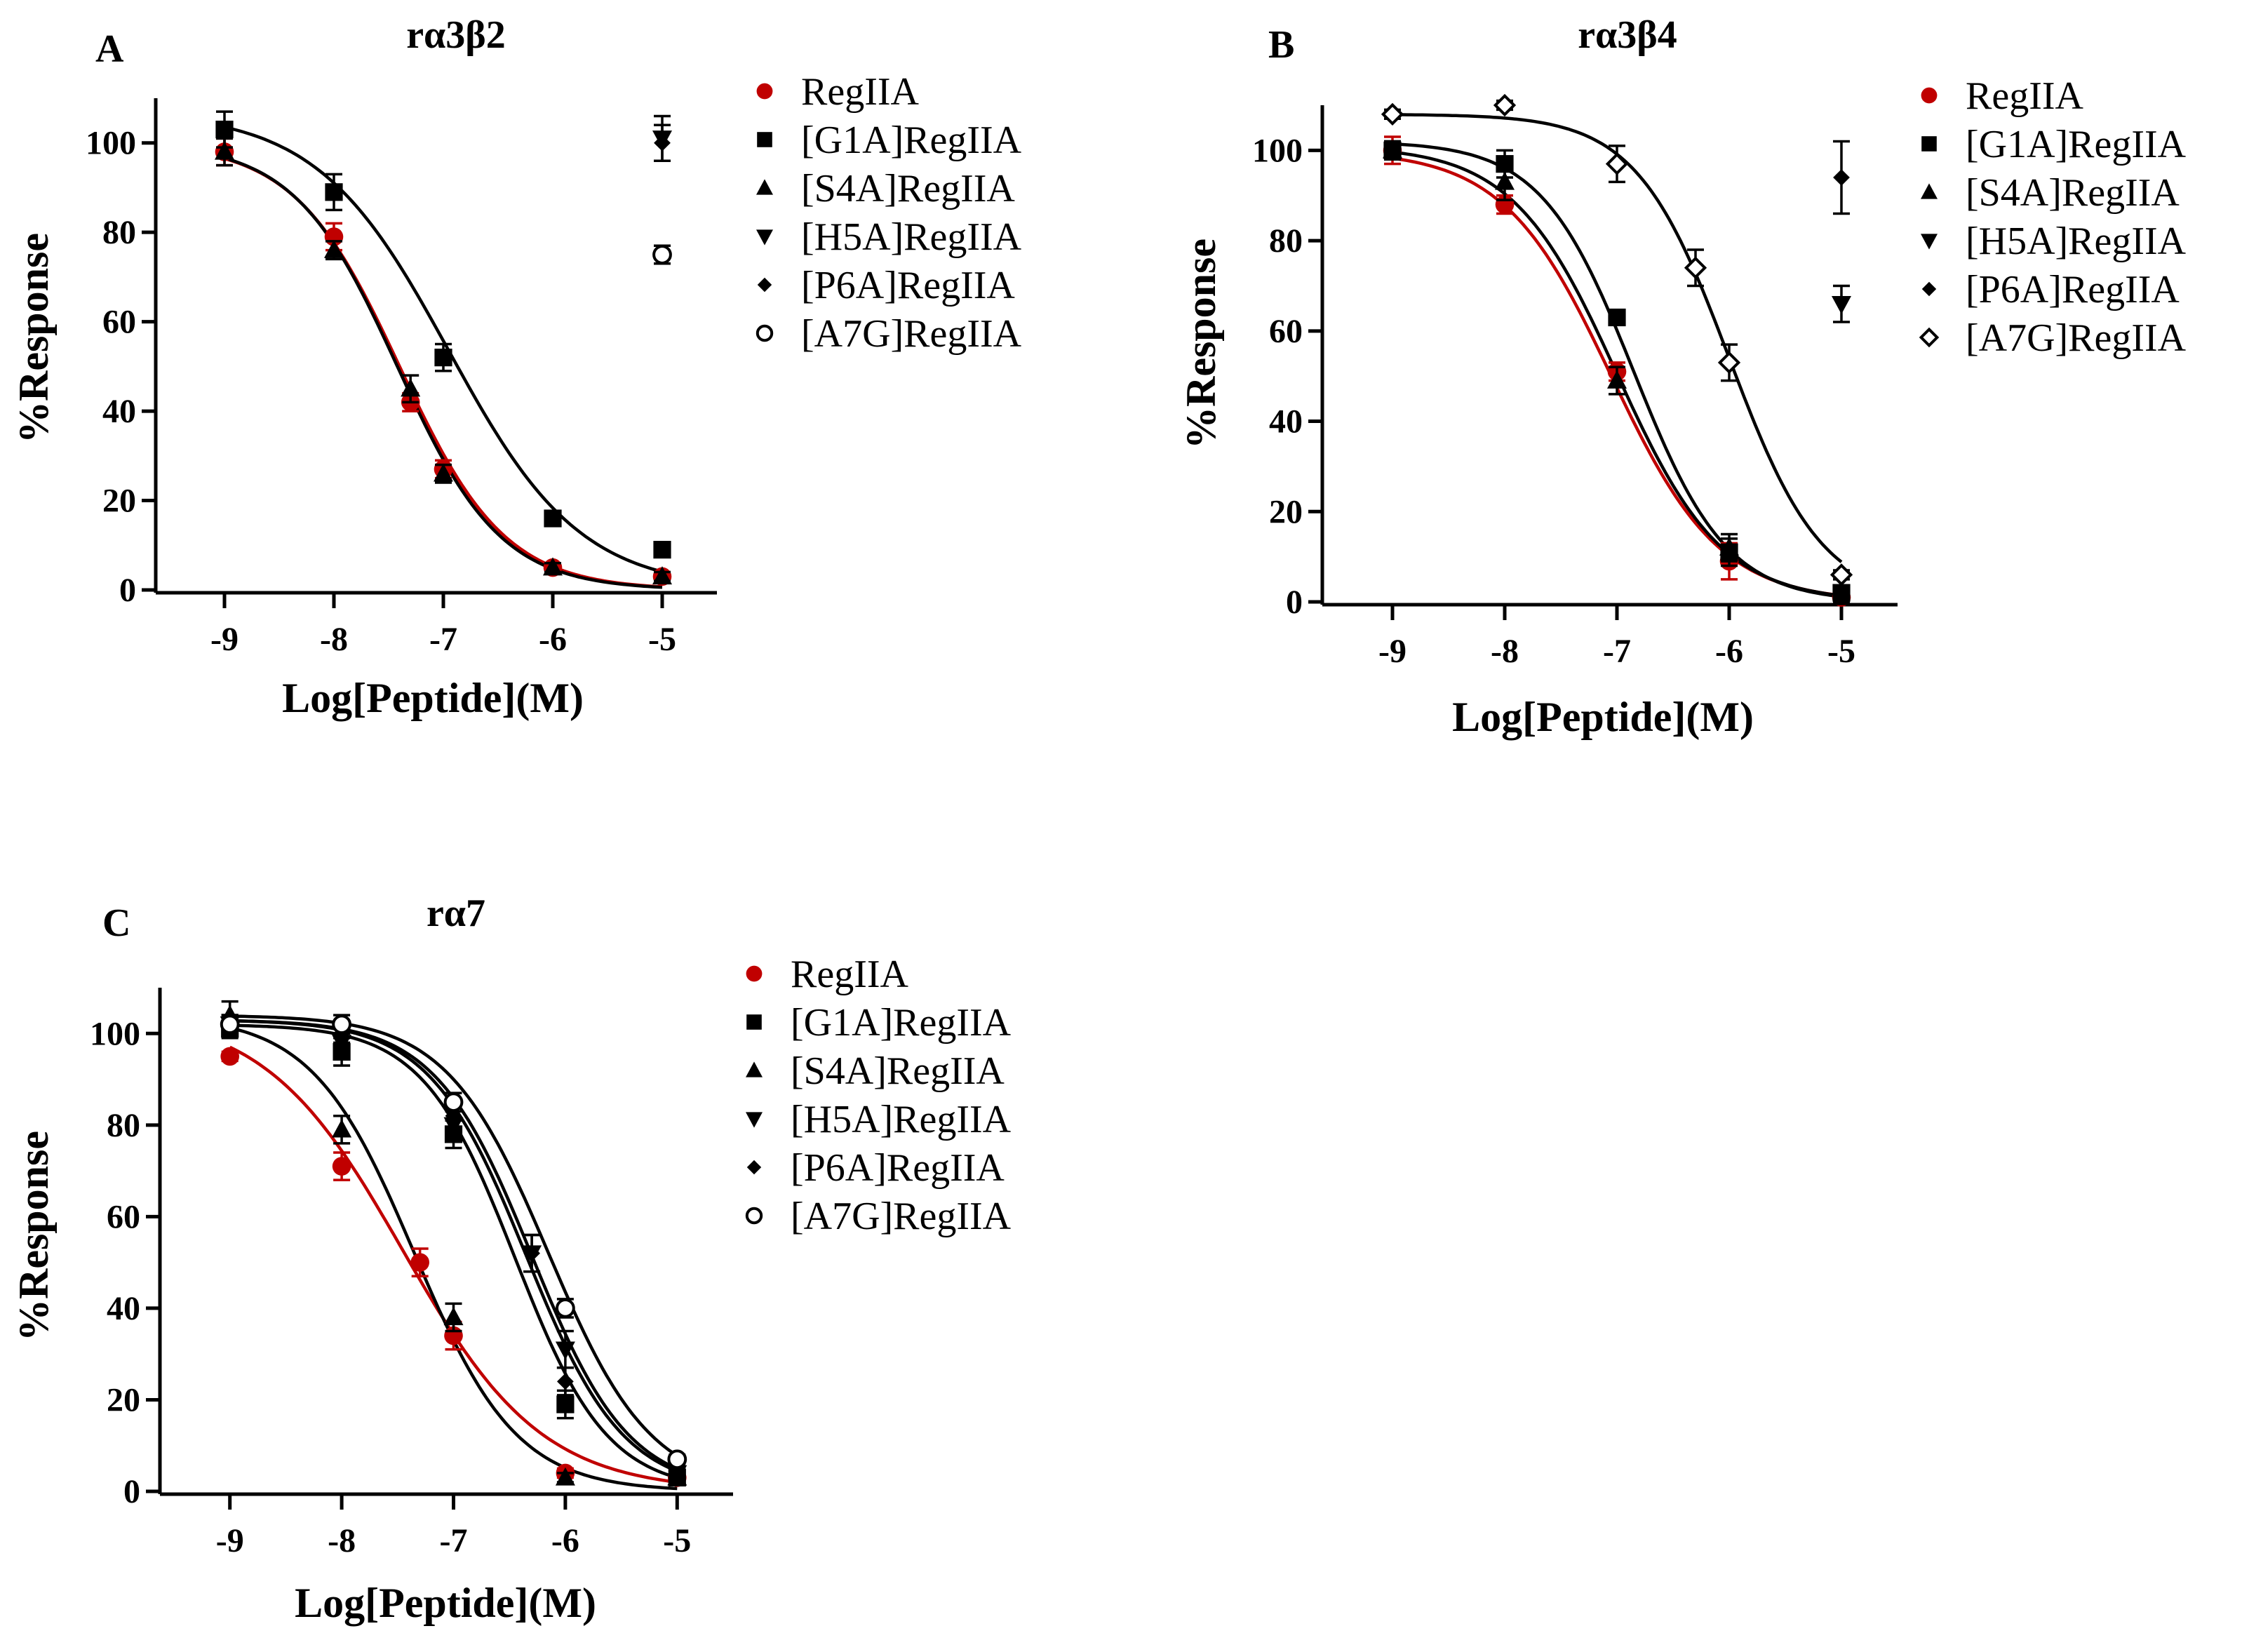 The height and width of the screenshot is (1652, 2249). I want to click on panel-letter: A, so click(109, 49).